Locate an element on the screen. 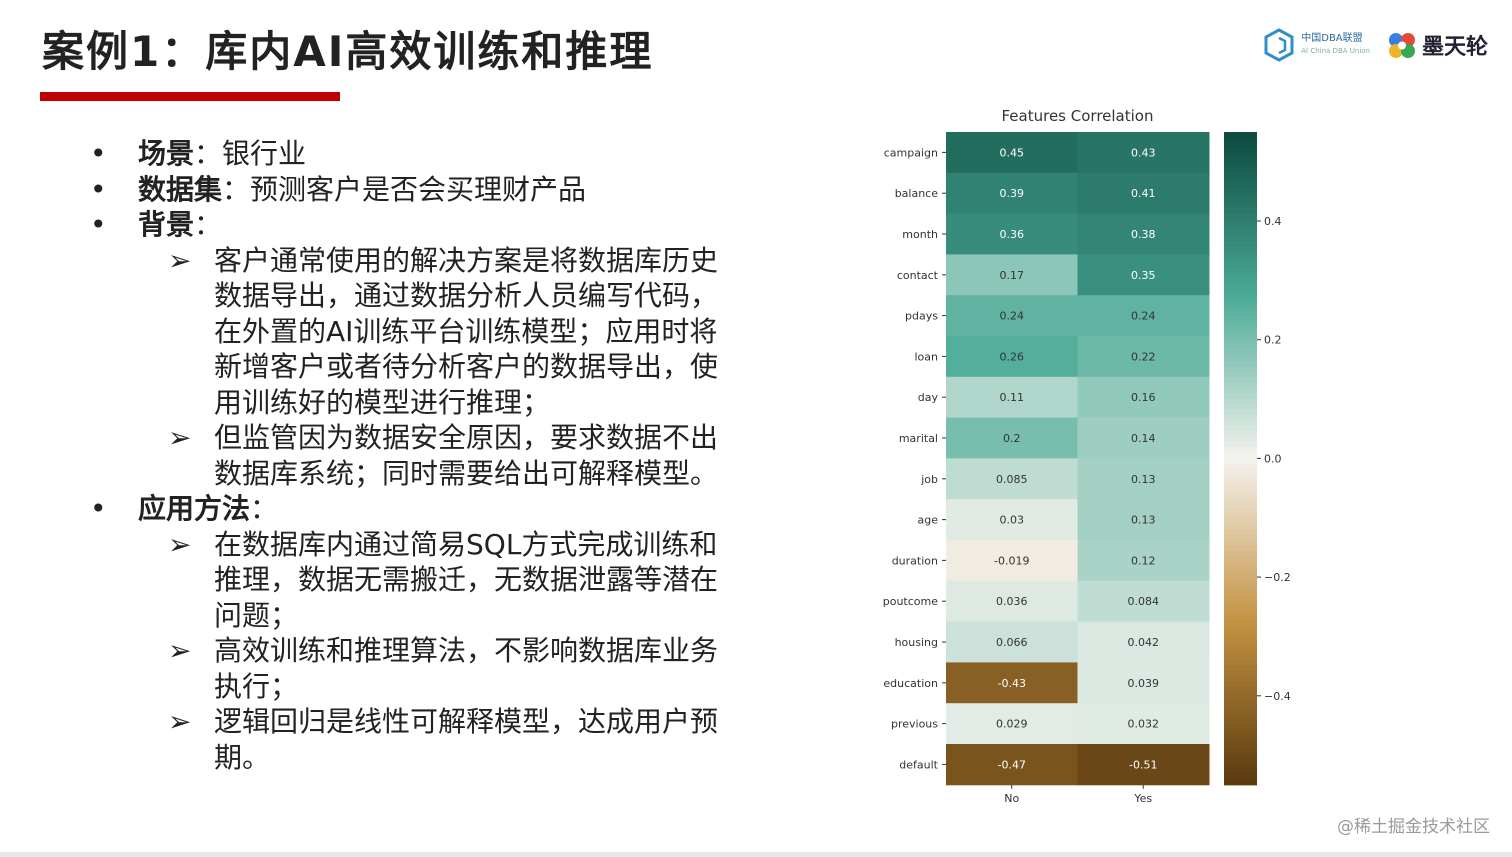 The width and height of the screenshot is (1512, 857). row-label: balance is located at coordinates (917, 193).